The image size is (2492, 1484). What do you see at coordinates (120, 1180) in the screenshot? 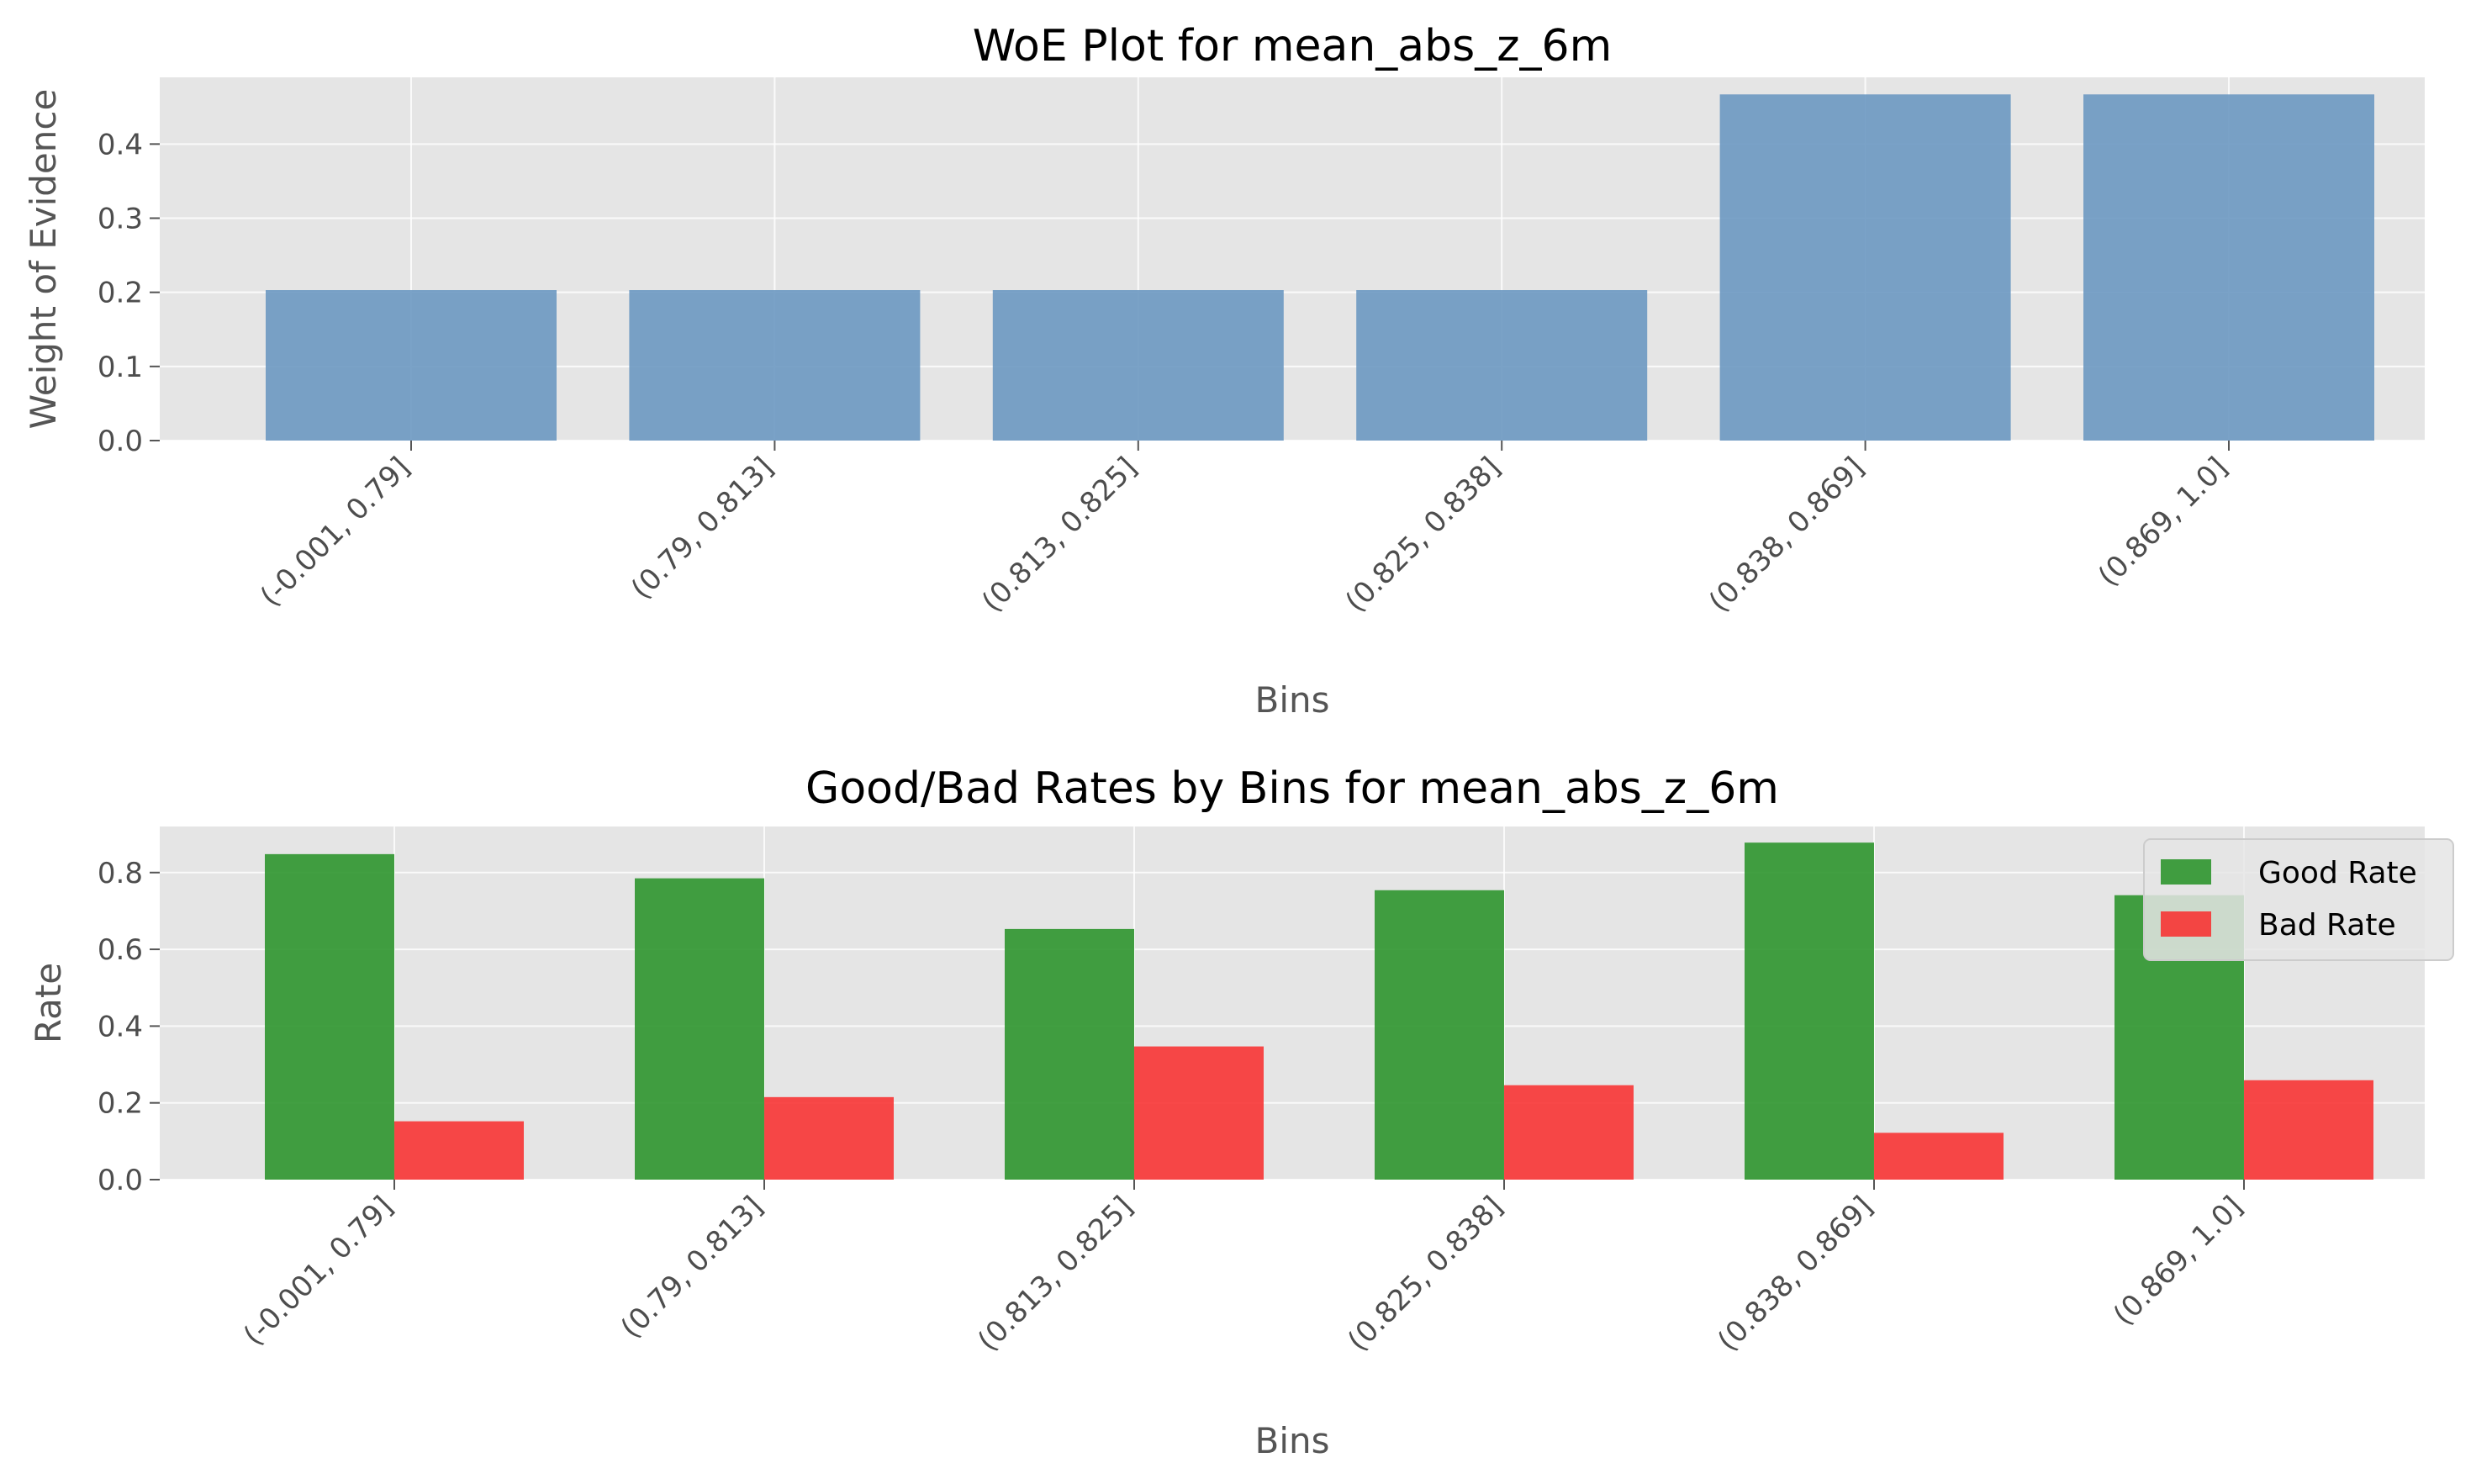
I see `rate-y-tick-label: 0.0` at bounding box center [120, 1180].